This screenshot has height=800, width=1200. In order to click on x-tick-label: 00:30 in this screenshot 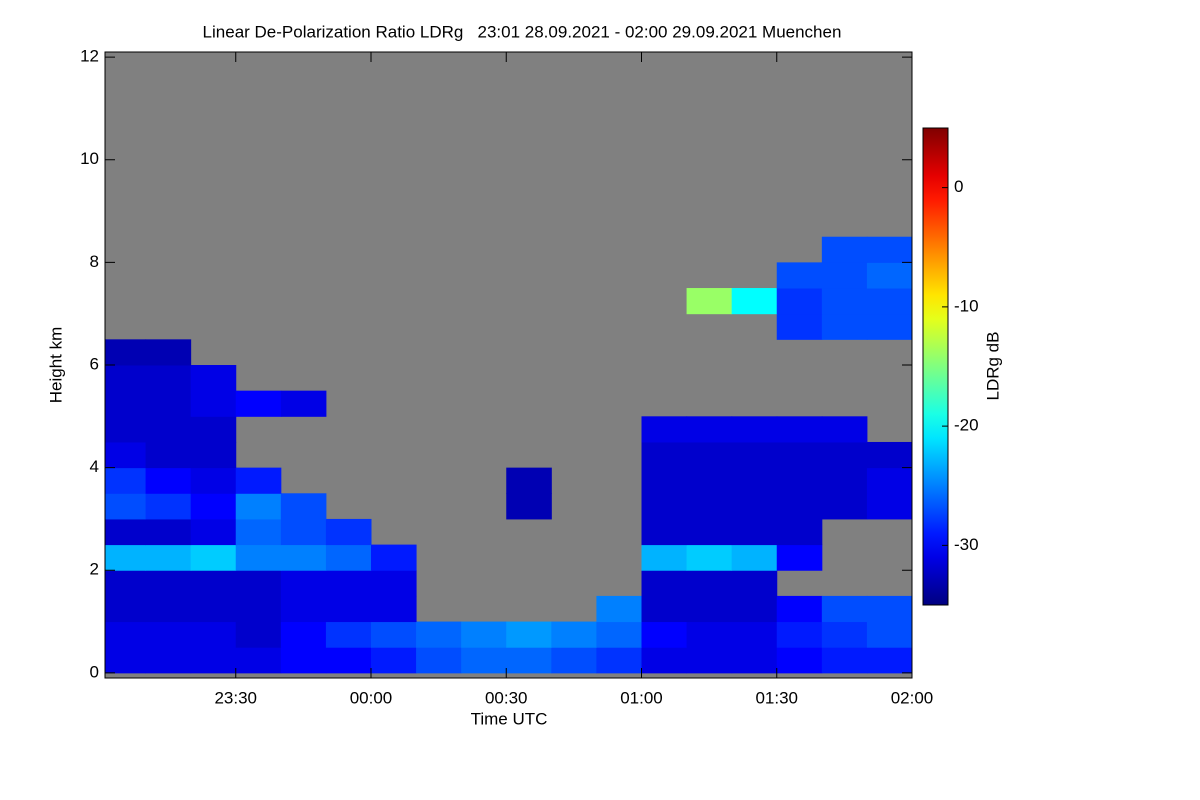, I will do `click(506, 697)`.